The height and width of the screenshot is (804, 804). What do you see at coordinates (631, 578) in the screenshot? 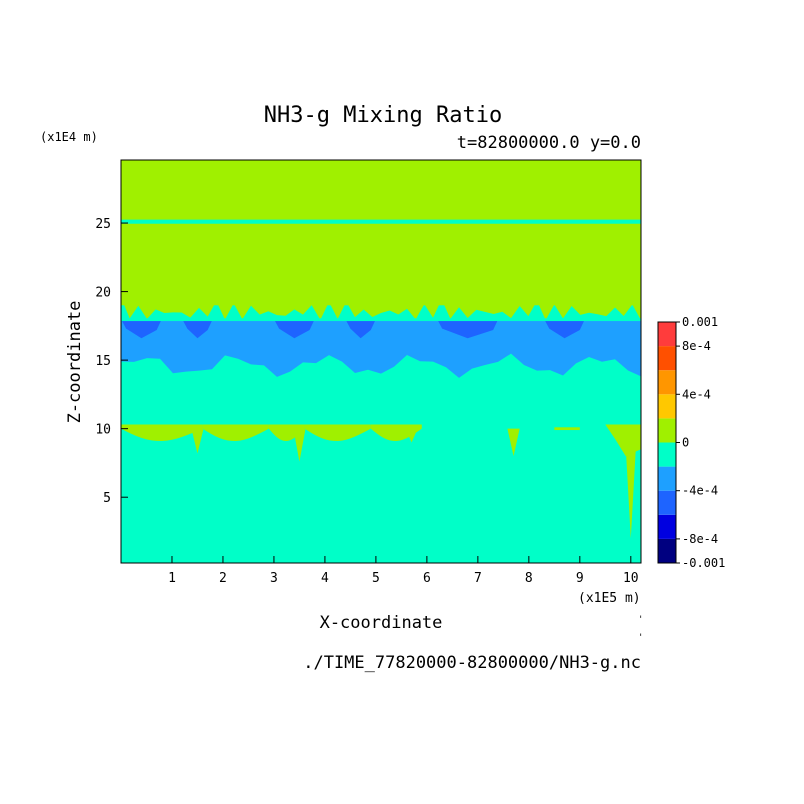
I see `x-tick-label: 10` at bounding box center [631, 578].